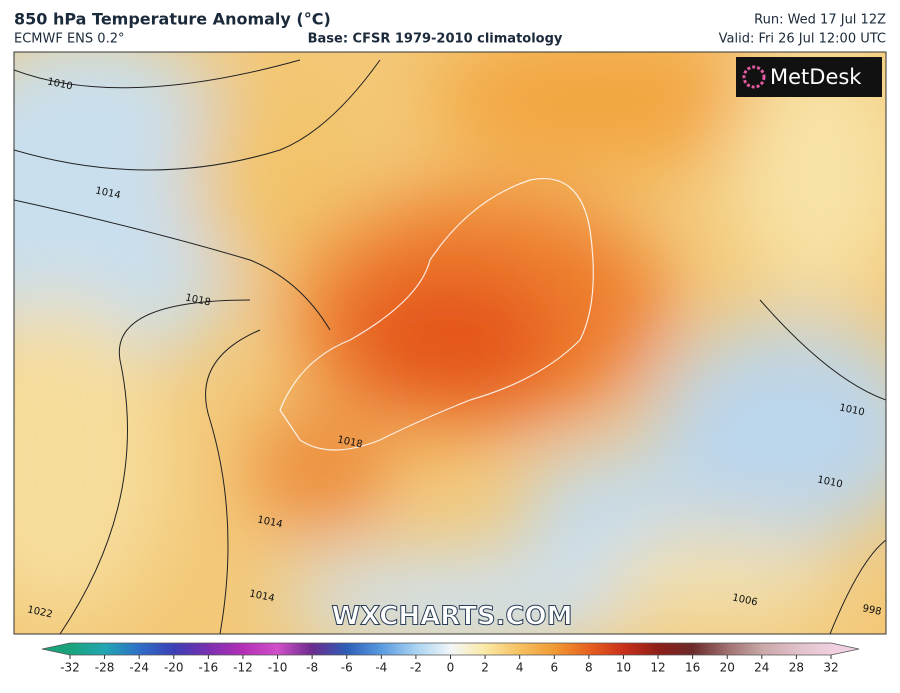 The width and height of the screenshot is (900, 693). What do you see at coordinates (657, 668) in the screenshot?
I see `colorbar-tick-label: 12` at bounding box center [657, 668].